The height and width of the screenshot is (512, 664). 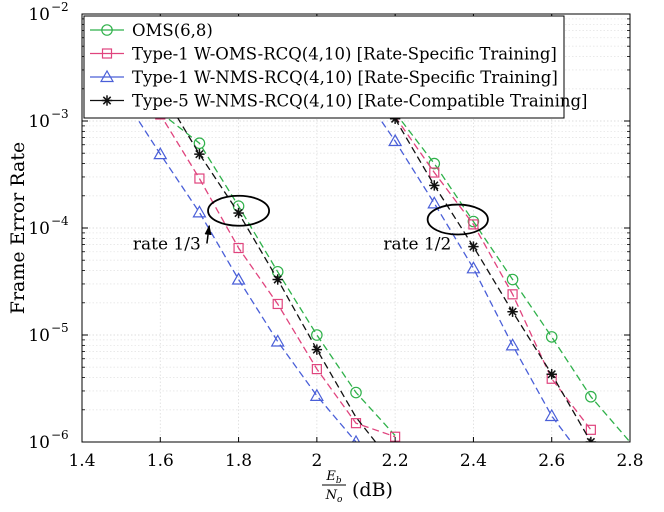 What do you see at coordinates (395, 461) in the screenshot?
I see `x-tick-label: 2.2` at bounding box center [395, 461].